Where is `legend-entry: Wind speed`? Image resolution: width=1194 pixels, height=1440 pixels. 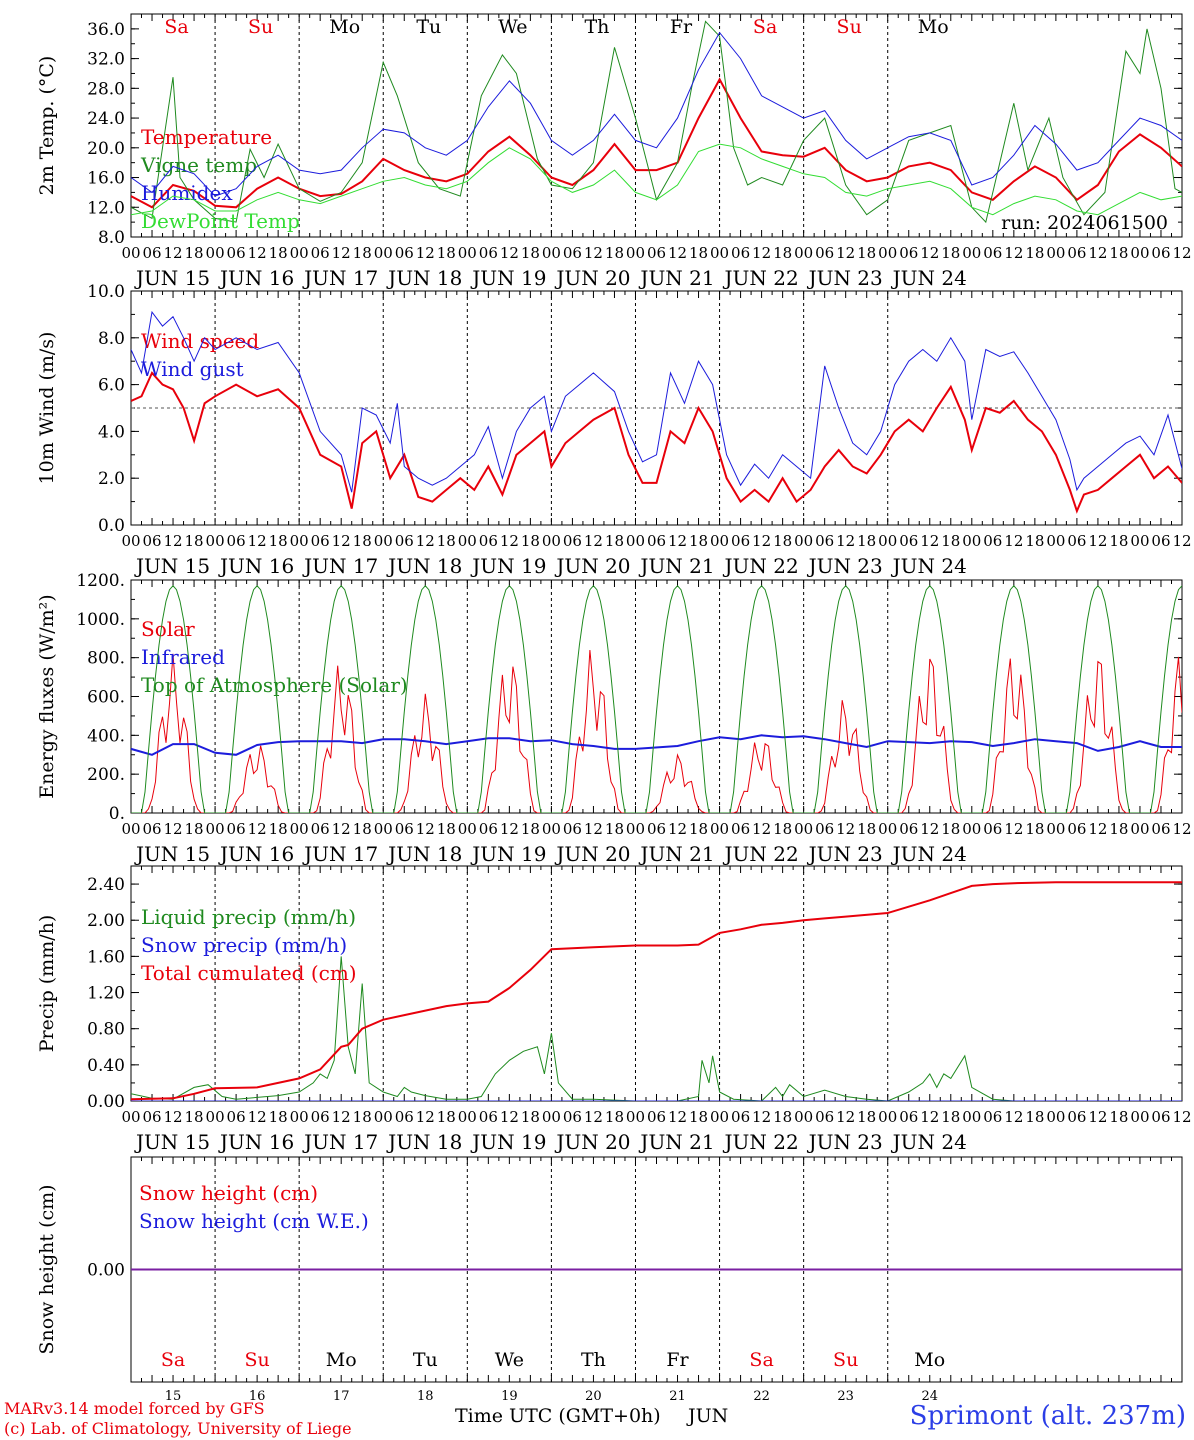
legend-entry: Wind speed is located at coordinates (200, 341).